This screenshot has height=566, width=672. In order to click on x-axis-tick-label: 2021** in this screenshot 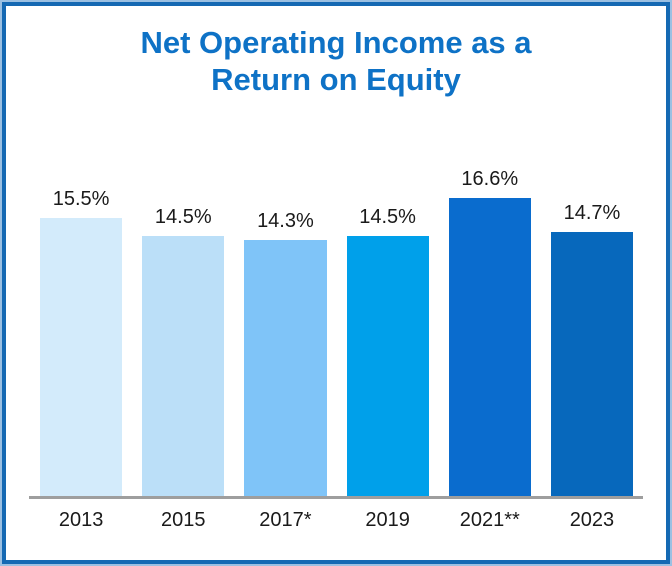, I will do `click(489, 520)`.